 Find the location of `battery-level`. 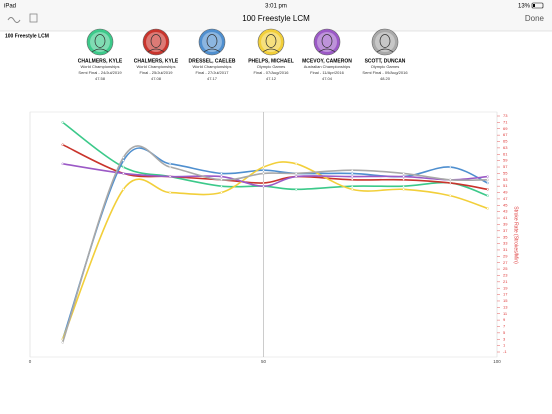

battery-level is located at coordinates (534, 5).